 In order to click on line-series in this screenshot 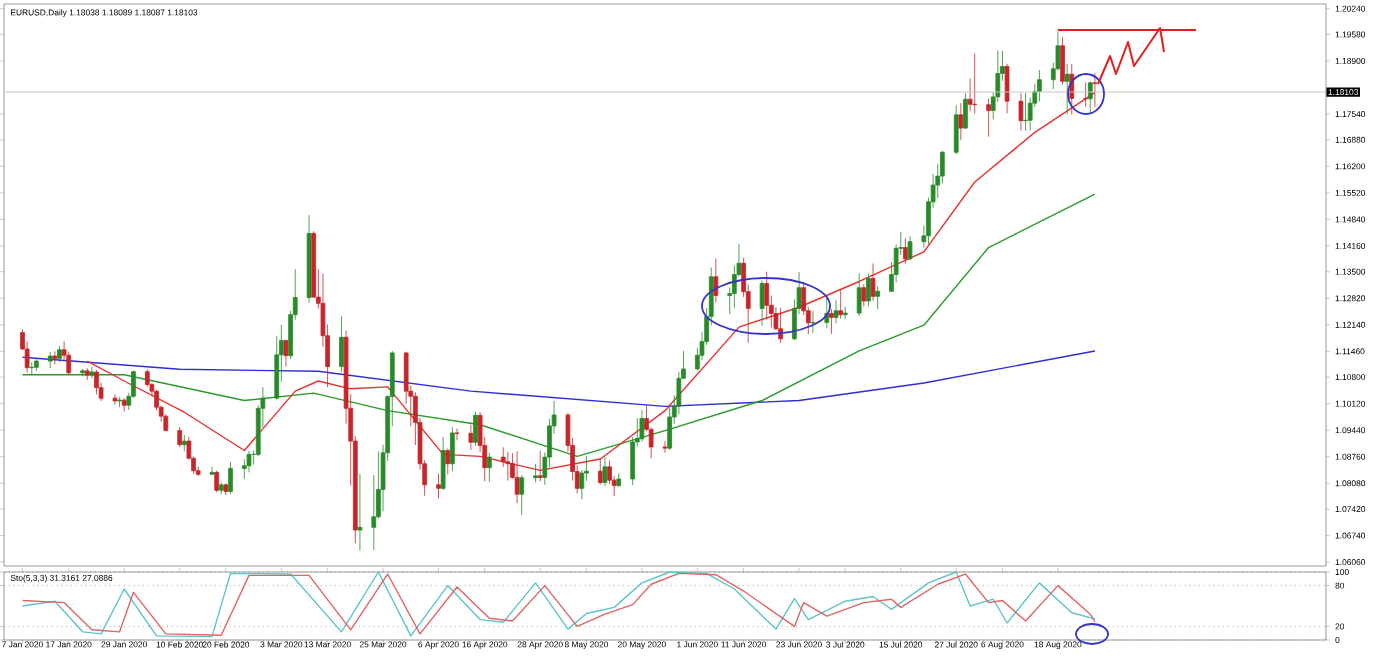, I will do `click(558, 379)`.